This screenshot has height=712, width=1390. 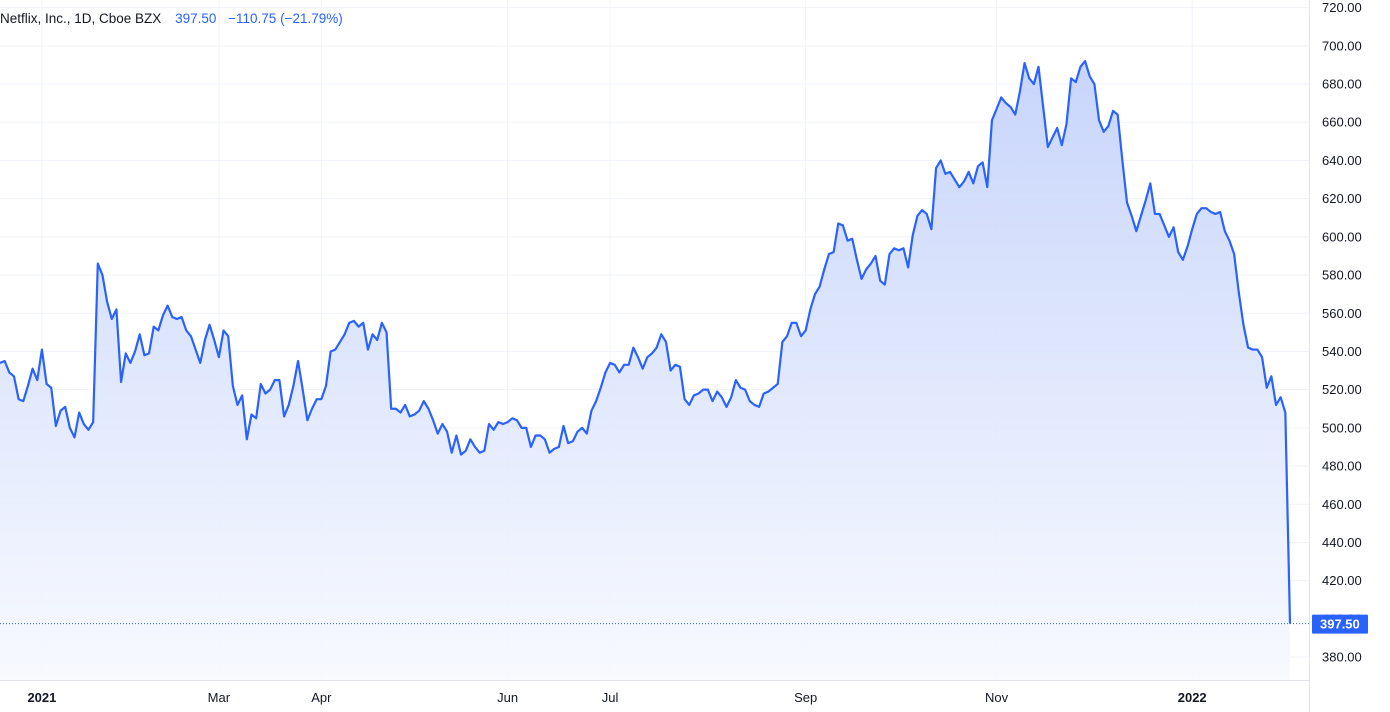 What do you see at coordinates (285, 18) in the screenshot?
I see `legend-change: −110.75 (−21.79%)` at bounding box center [285, 18].